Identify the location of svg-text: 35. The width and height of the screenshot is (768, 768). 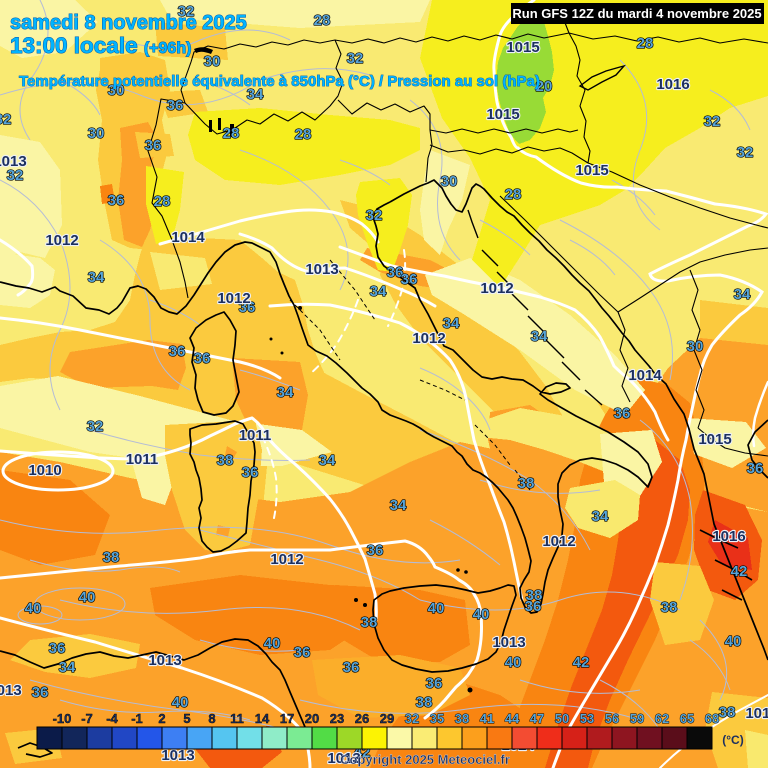
(437, 718).